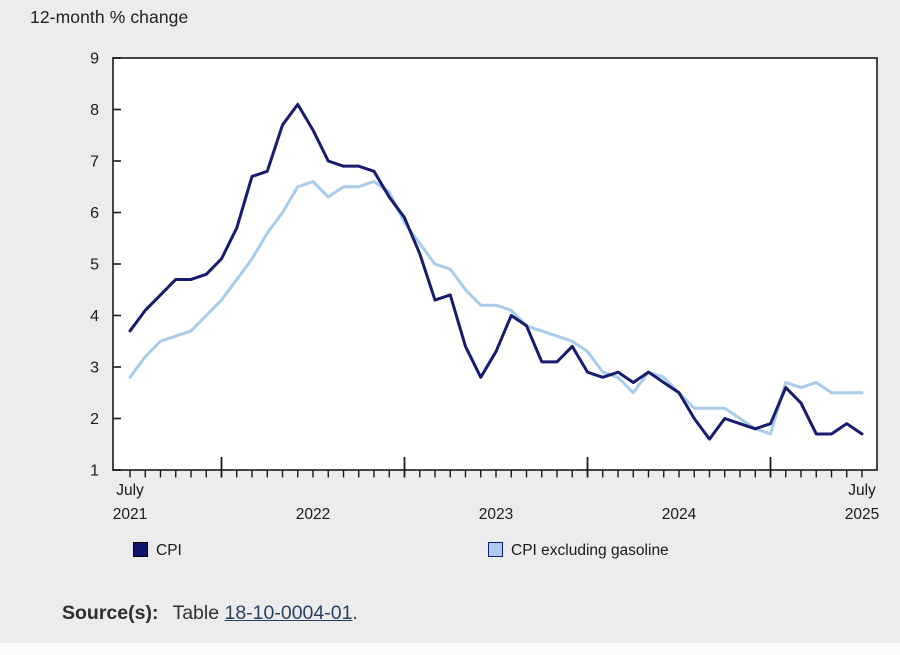  What do you see at coordinates (94, 419) in the screenshot?
I see `y-tick-label: 2` at bounding box center [94, 419].